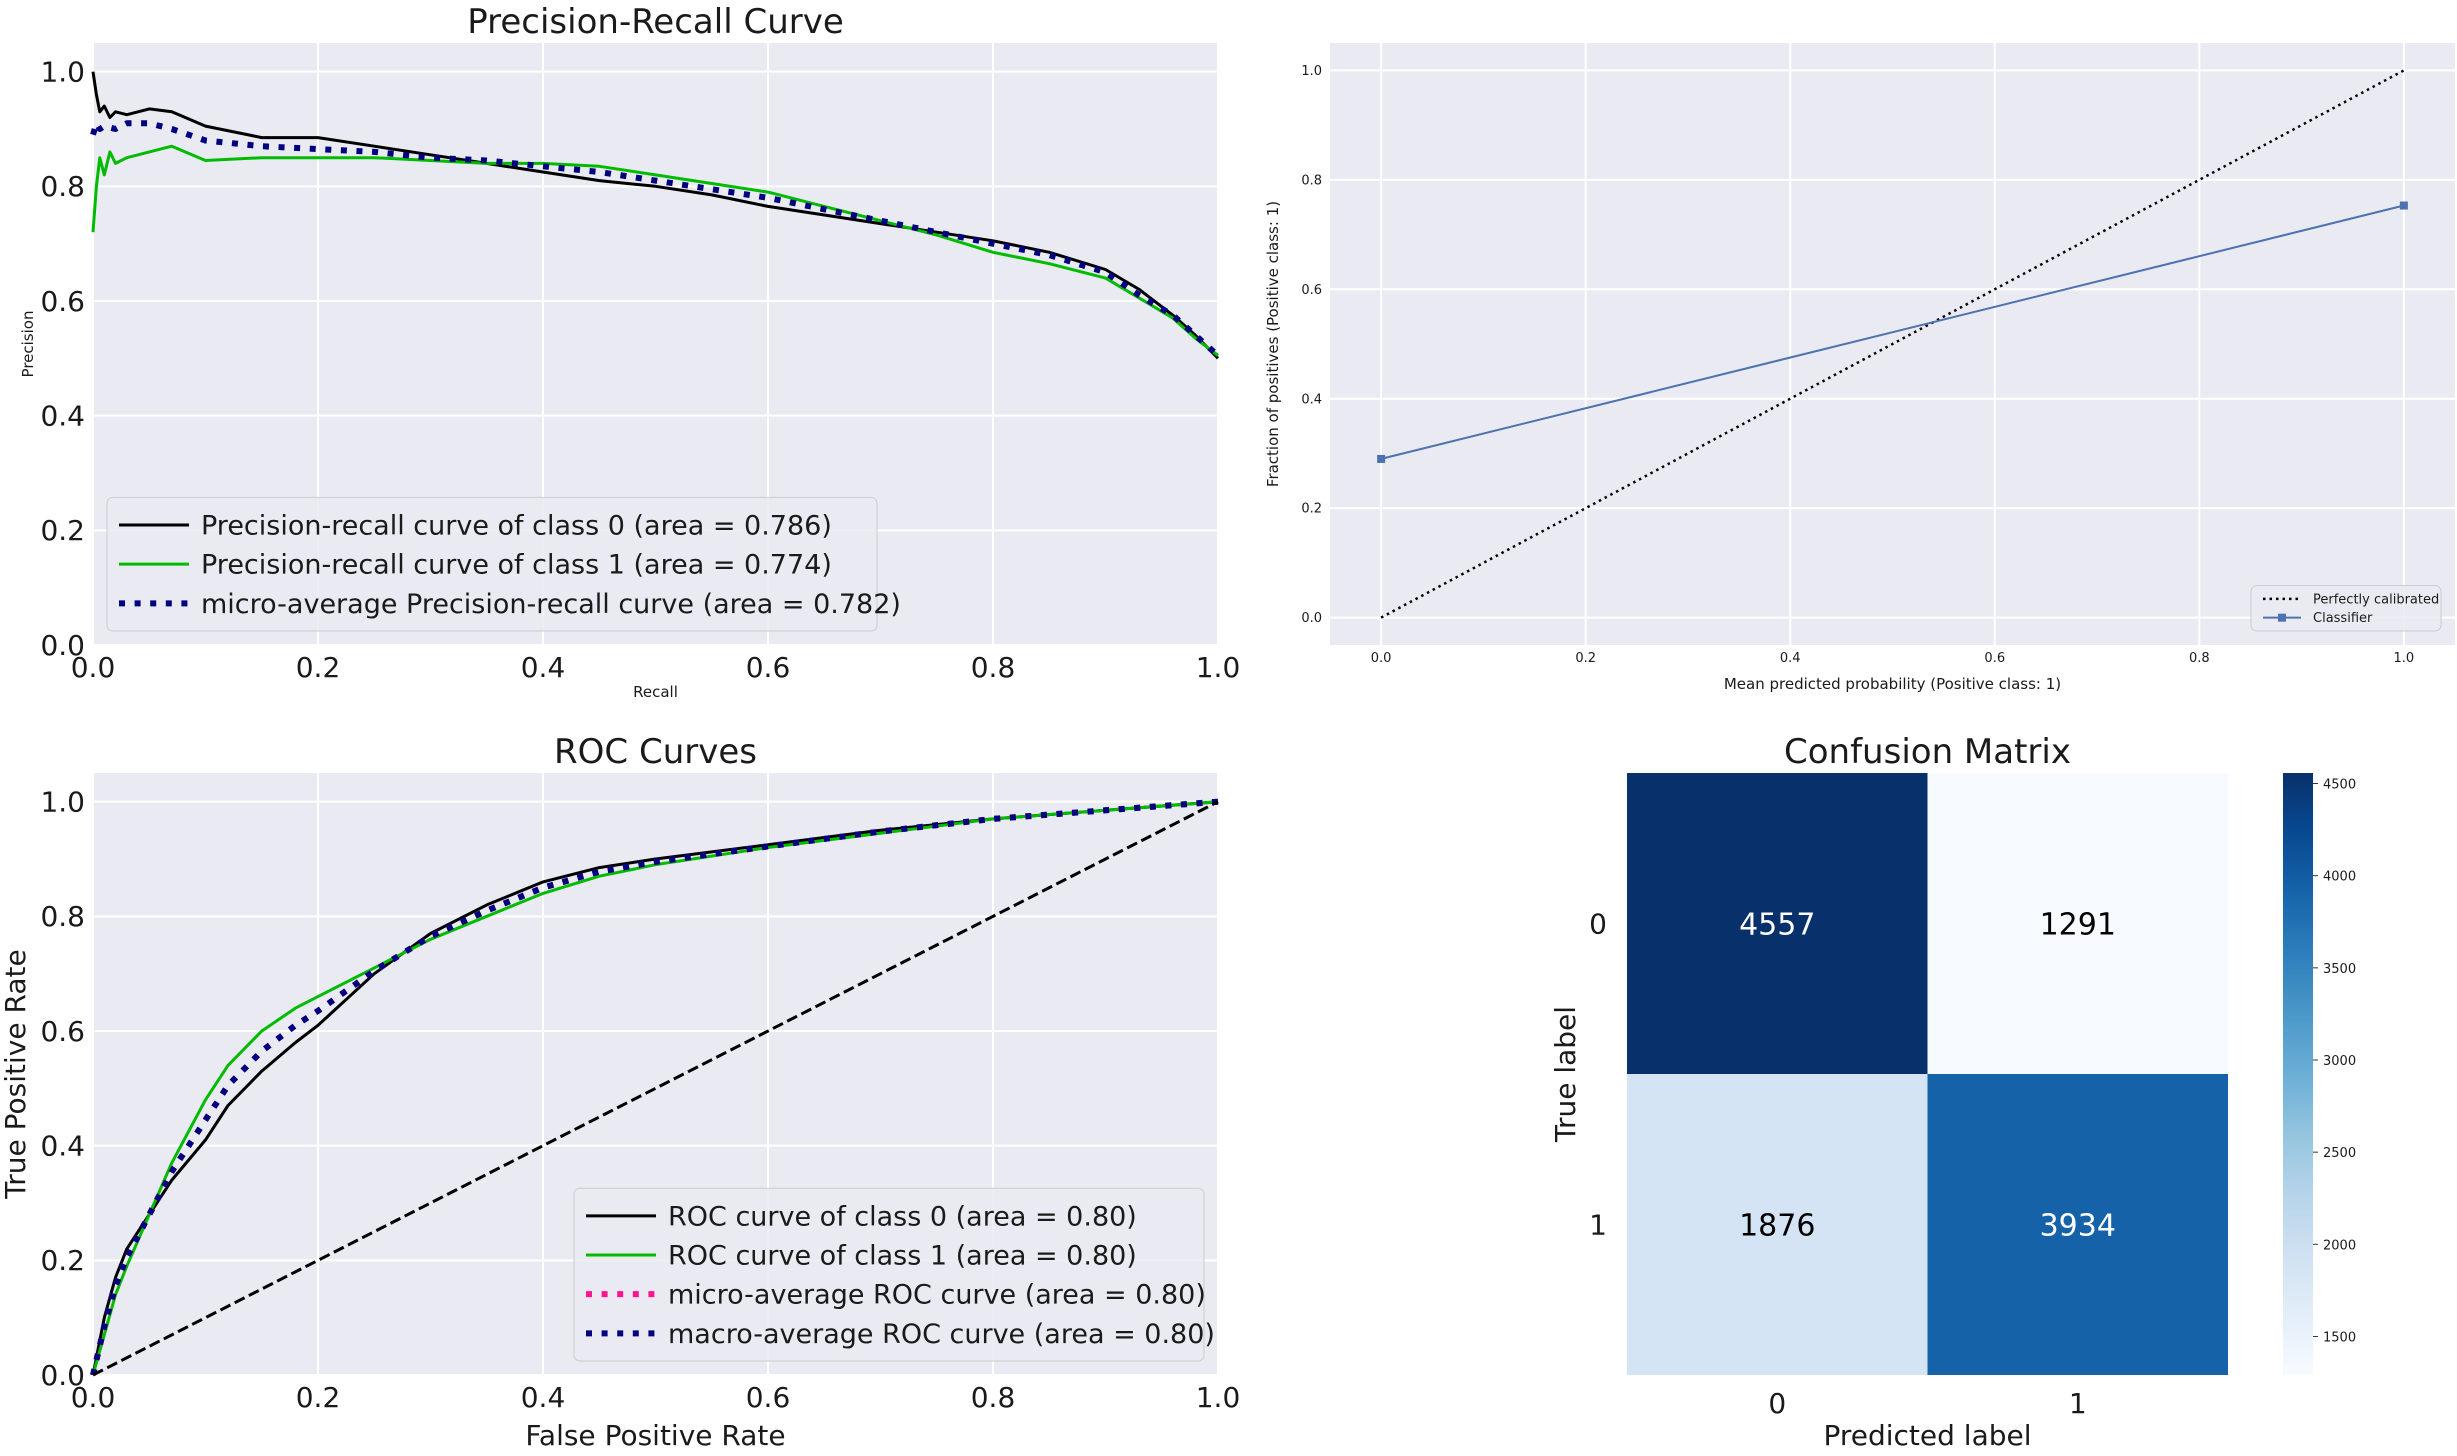 The height and width of the screenshot is (1456, 2457). What do you see at coordinates (2339, 1061) in the screenshot?
I see `colorbar-tick-label: 3000` at bounding box center [2339, 1061].